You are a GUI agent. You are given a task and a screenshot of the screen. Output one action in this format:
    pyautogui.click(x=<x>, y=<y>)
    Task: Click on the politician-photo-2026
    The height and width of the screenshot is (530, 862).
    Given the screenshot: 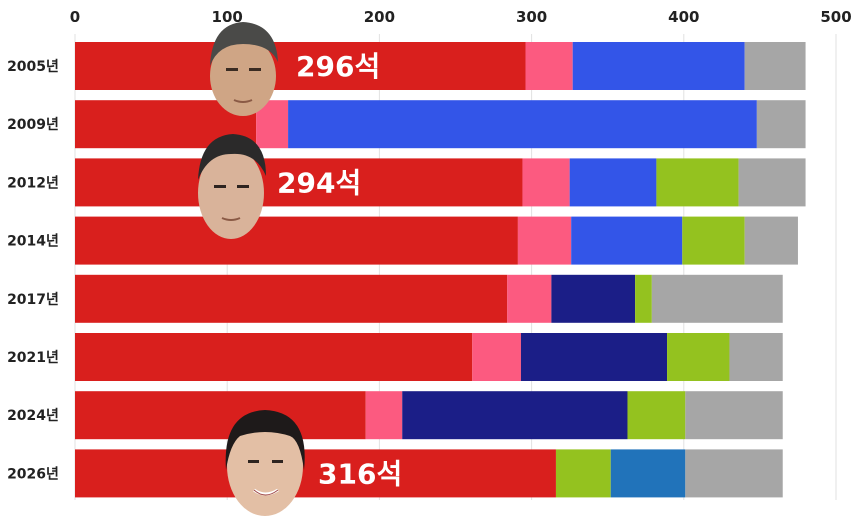 What is the action you would take?
    pyautogui.click(x=265, y=463)
    